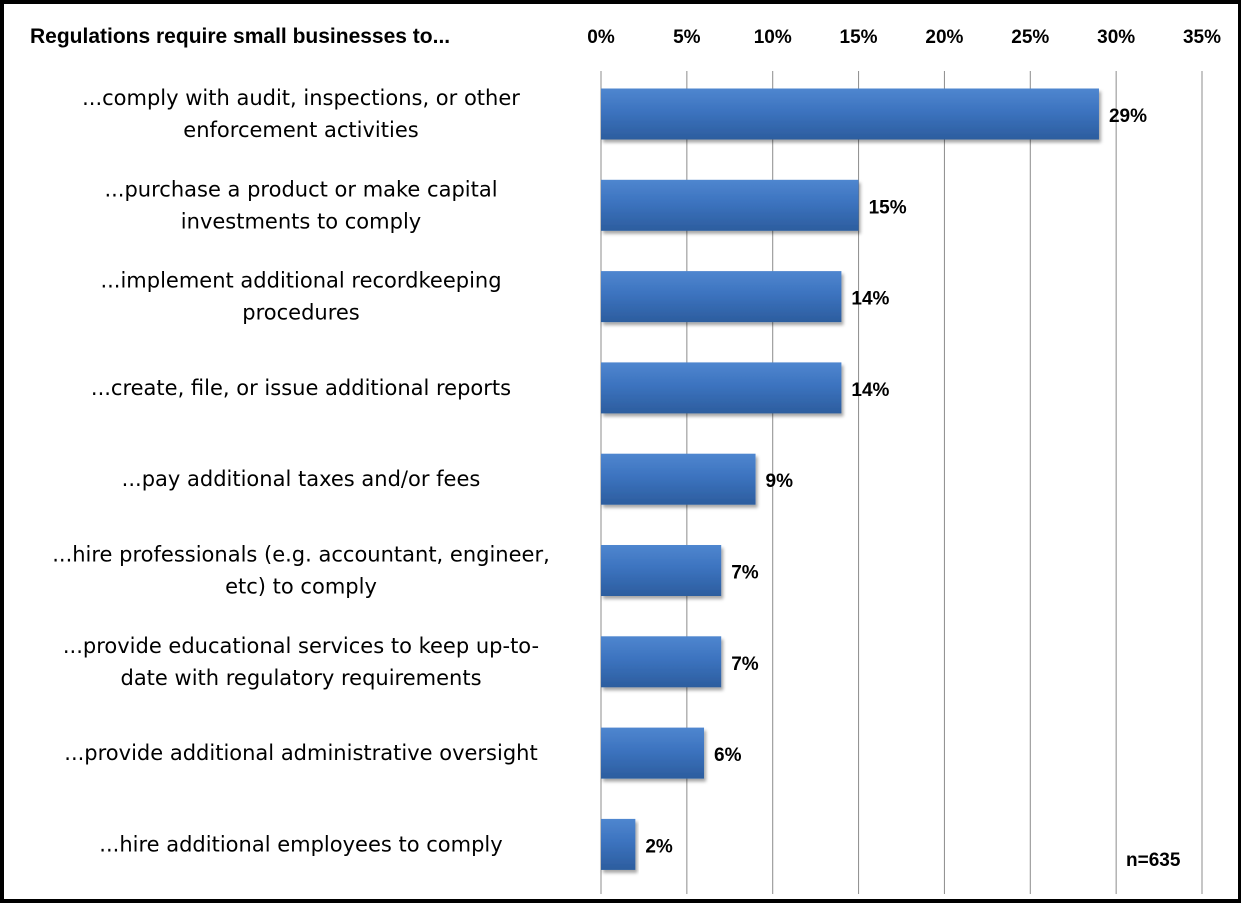 This screenshot has height=903, width=1241. Describe the element at coordinates (659, 846) in the screenshot. I see `bar-value-label: 2%` at that location.